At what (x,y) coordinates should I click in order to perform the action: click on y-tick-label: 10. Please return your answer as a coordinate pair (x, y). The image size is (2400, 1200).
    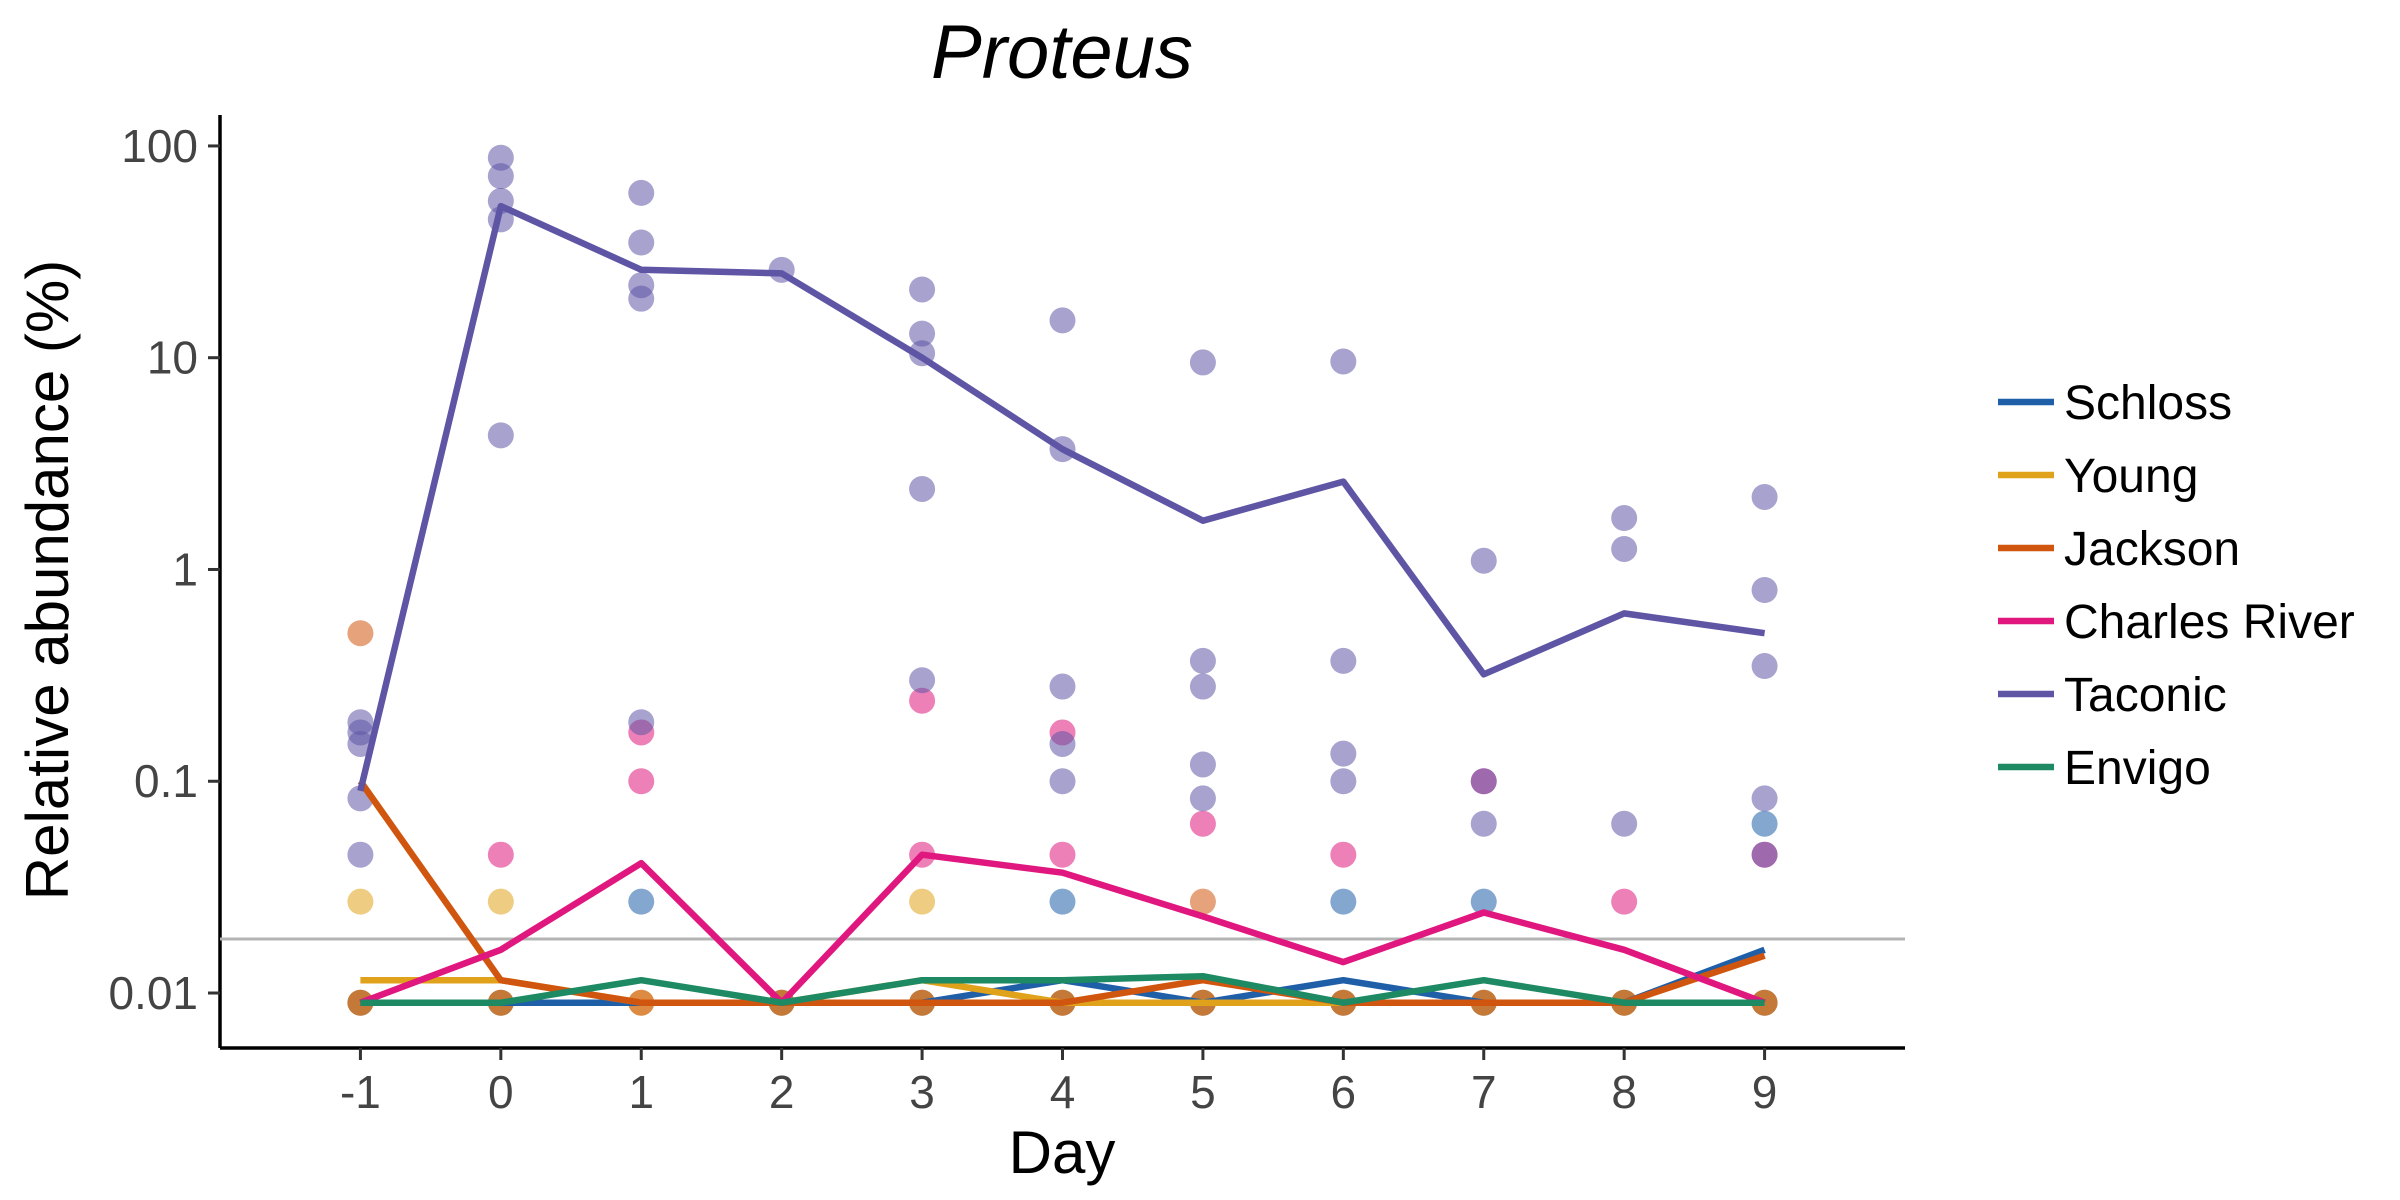
    Looking at the image, I should click on (172, 358).